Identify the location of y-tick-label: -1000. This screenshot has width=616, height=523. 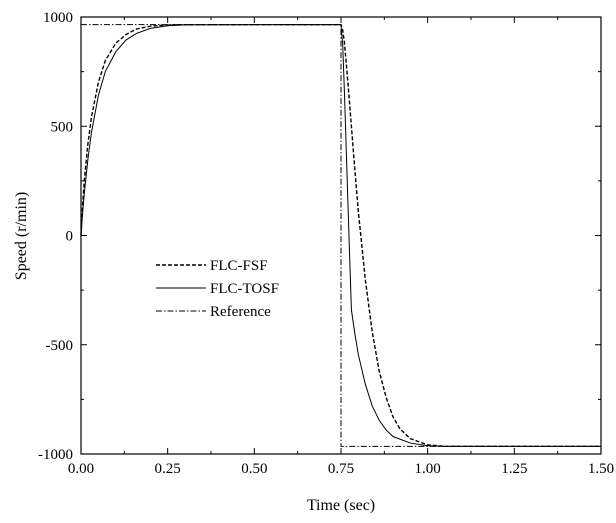
(55, 455).